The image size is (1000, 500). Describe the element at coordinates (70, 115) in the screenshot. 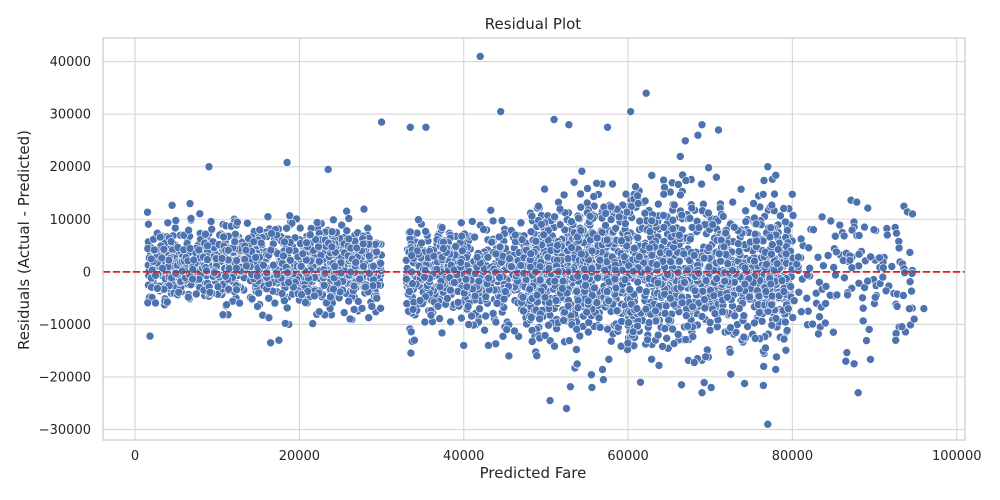

I see `y-tick-label: 30000` at that location.